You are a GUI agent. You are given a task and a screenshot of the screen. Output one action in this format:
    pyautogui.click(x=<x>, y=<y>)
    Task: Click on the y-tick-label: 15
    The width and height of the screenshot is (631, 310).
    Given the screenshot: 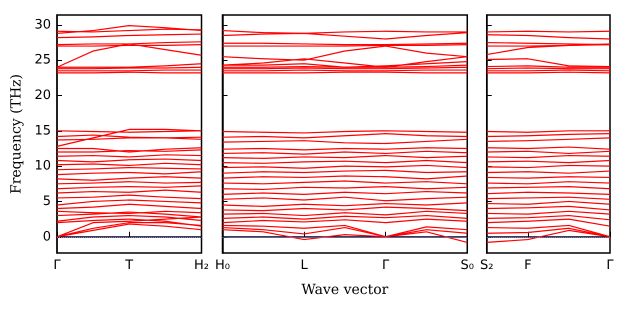 What is the action you would take?
    pyautogui.click(x=42, y=130)
    